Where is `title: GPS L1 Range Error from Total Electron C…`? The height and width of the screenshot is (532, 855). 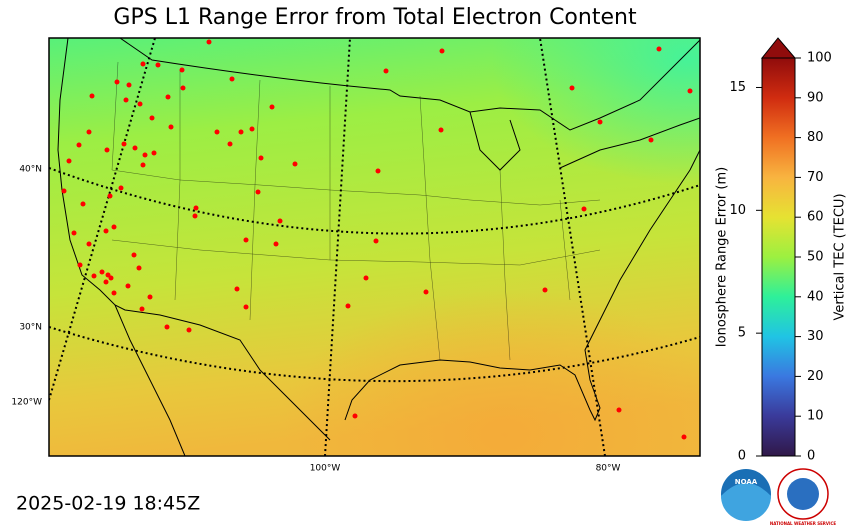
title: GPS L1 Range Error from Total Electron C… is located at coordinates (375, 17).